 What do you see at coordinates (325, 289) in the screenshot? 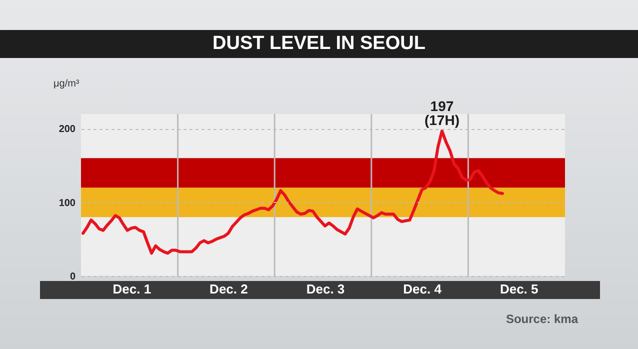
I see `x-tick-label: Dec. 3` at bounding box center [325, 289].